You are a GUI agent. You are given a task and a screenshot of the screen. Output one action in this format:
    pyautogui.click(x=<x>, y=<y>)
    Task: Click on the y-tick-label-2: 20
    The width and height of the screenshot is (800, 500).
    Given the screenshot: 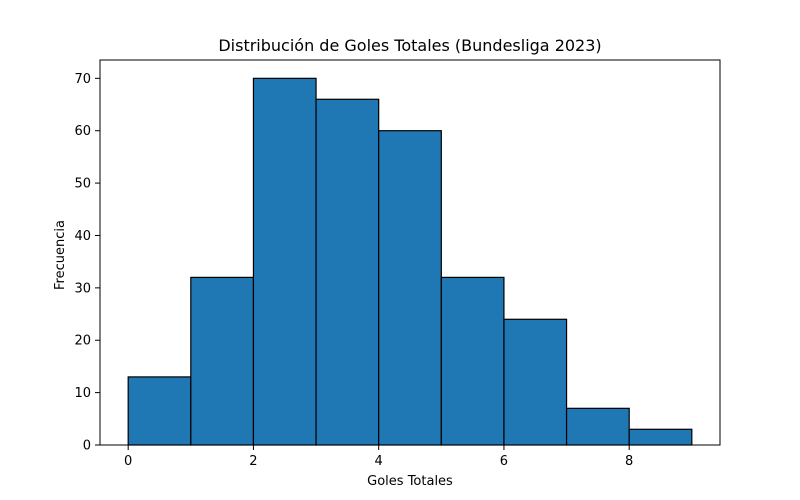 What is the action you would take?
    pyautogui.click(x=82, y=341)
    